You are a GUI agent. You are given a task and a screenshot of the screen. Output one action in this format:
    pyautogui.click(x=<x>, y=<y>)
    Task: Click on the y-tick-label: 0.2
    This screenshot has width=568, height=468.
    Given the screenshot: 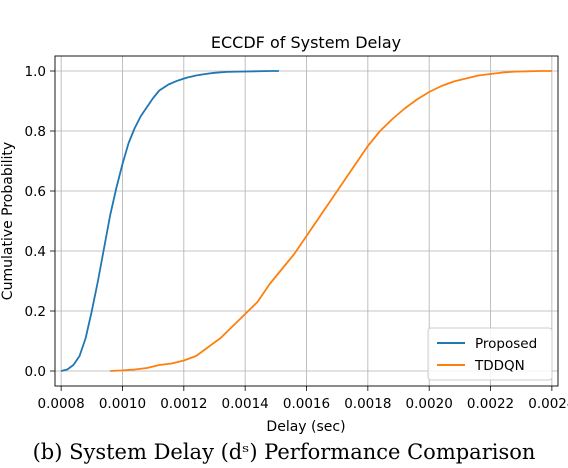 What is the action you would take?
    pyautogui.click(x=35, y=312)
    